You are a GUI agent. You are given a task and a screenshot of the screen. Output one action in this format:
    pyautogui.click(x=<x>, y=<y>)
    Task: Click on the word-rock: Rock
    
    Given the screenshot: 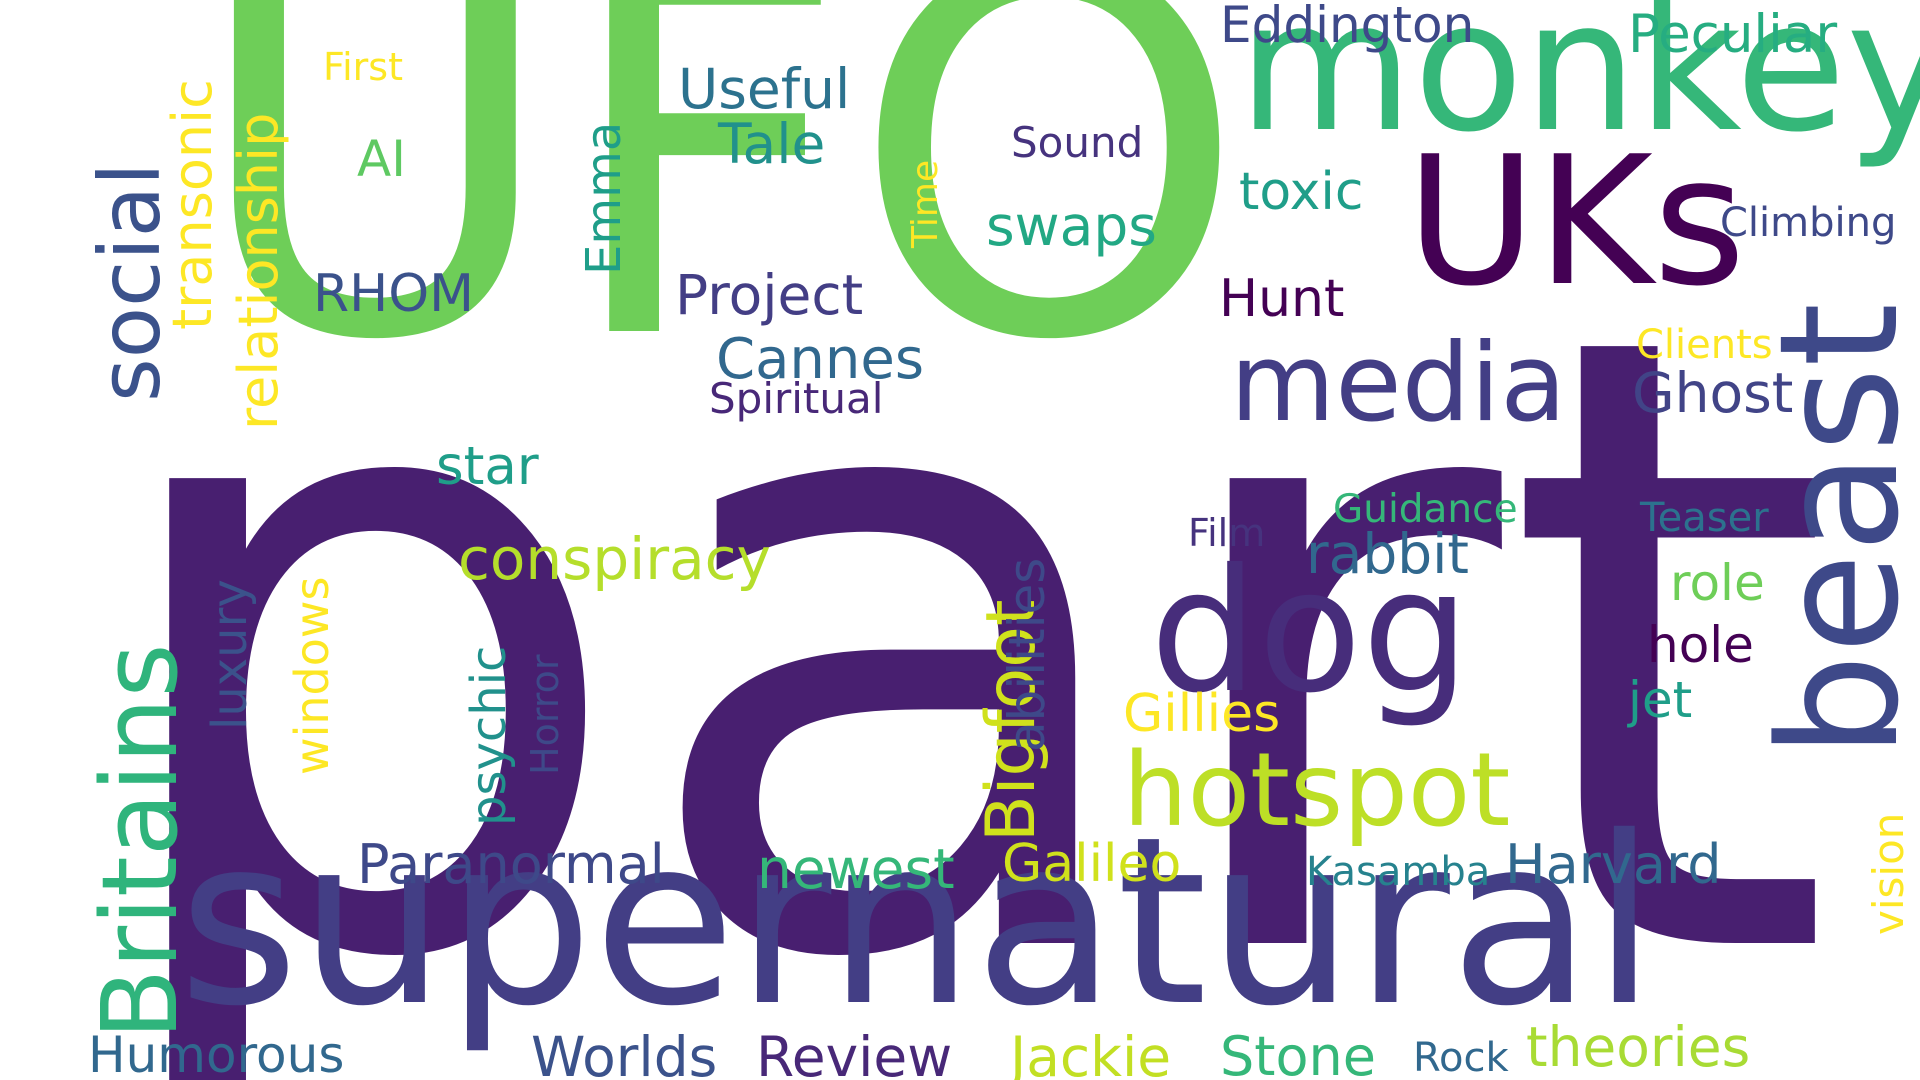 What is the action you would take?
    pyautogui.click(x=1461, y=1057)
    